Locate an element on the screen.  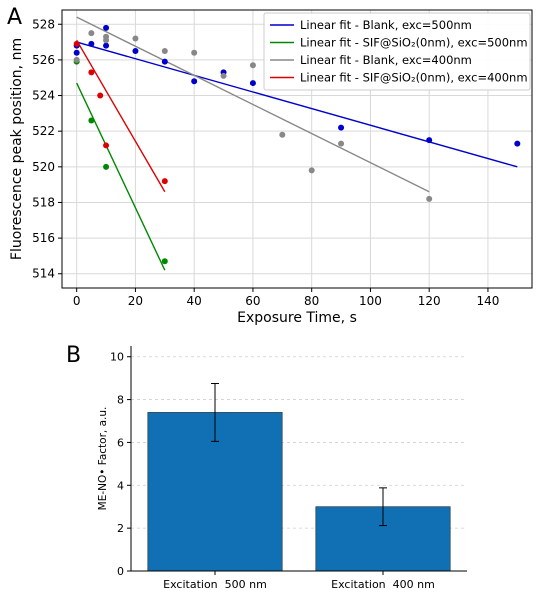
panel-letter-b: B is located at coordinates (73, 355).